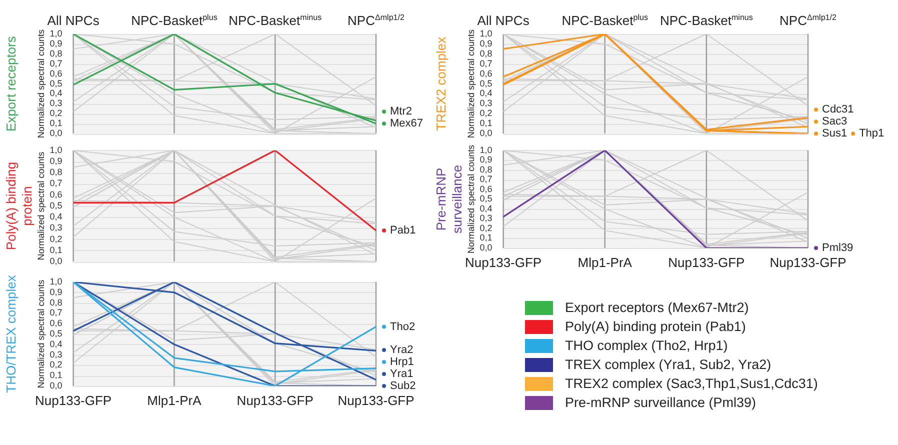 Image resolution: width=898 pixels, height=445 pixels. I want to click on legend-label: Thp1, so click(871, 134).